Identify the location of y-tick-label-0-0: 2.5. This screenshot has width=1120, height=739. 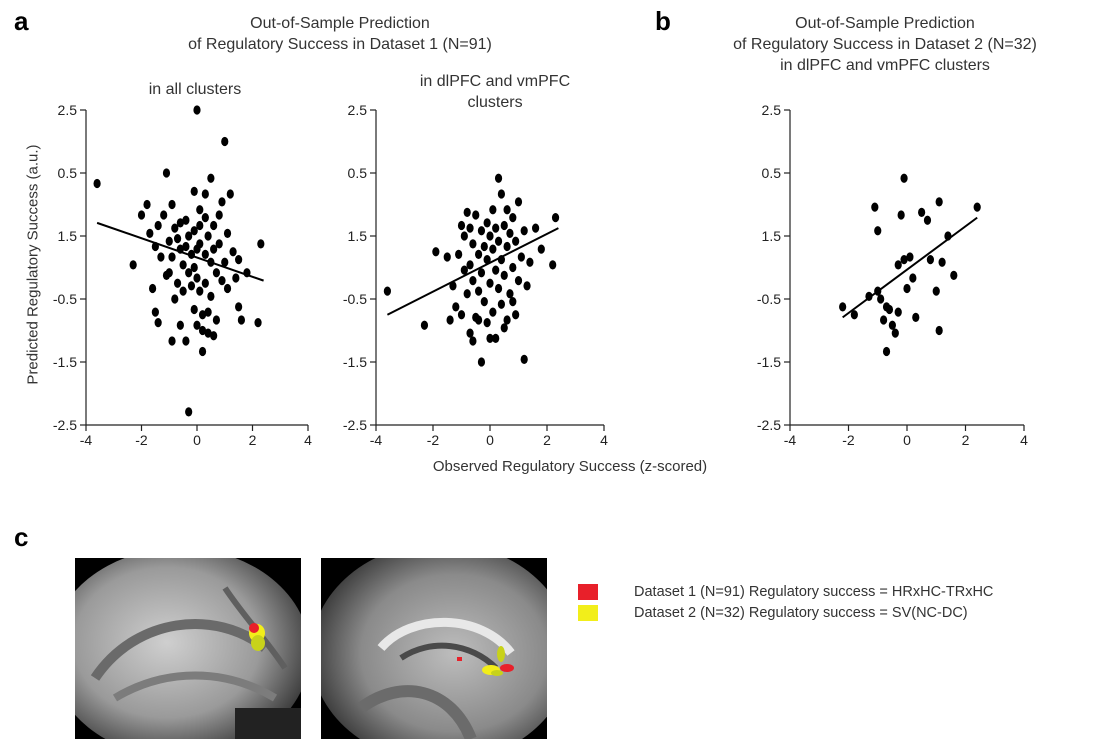
(68, 110).